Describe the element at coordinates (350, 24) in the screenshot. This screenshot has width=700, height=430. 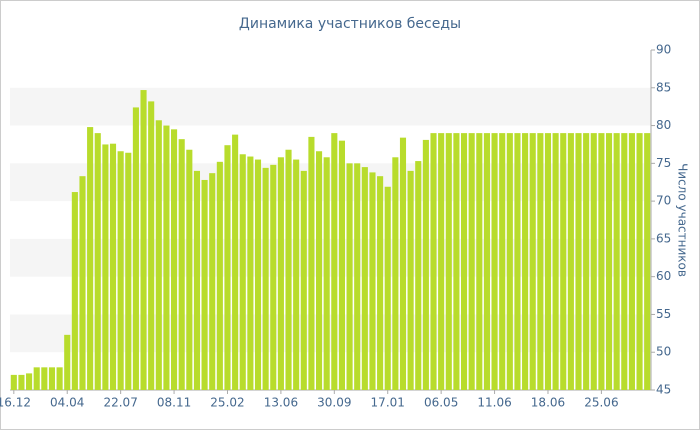
I see `chart-title: Динамика участников беседы` at that location.